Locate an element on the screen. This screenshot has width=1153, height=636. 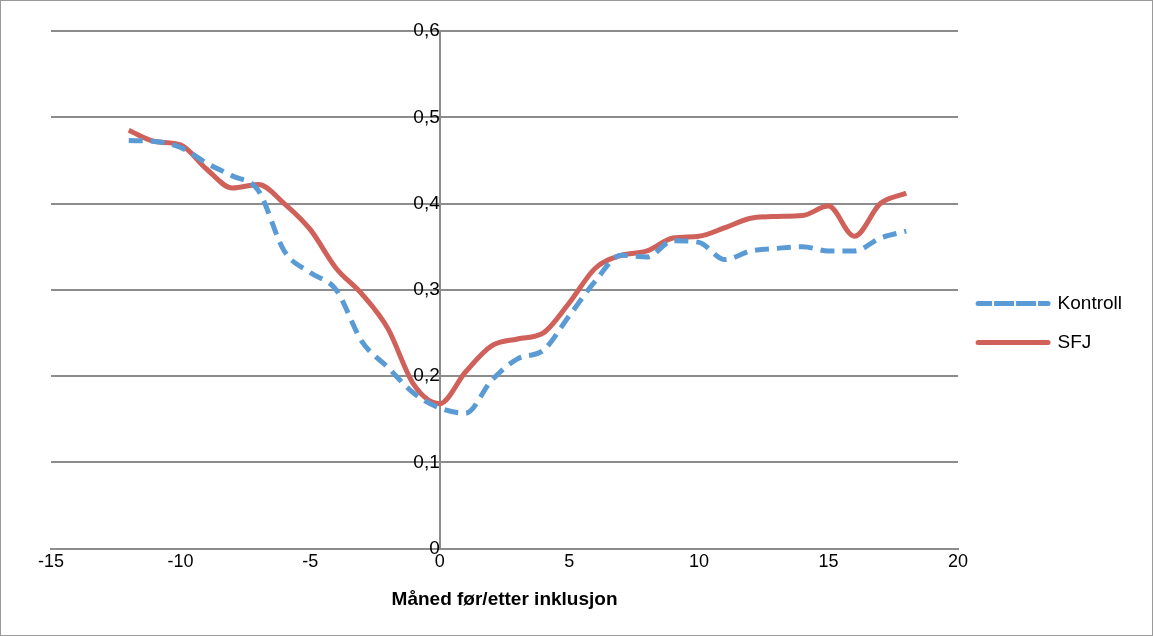
y-tick-label: 0,3 is located at coordinates (426, 289).